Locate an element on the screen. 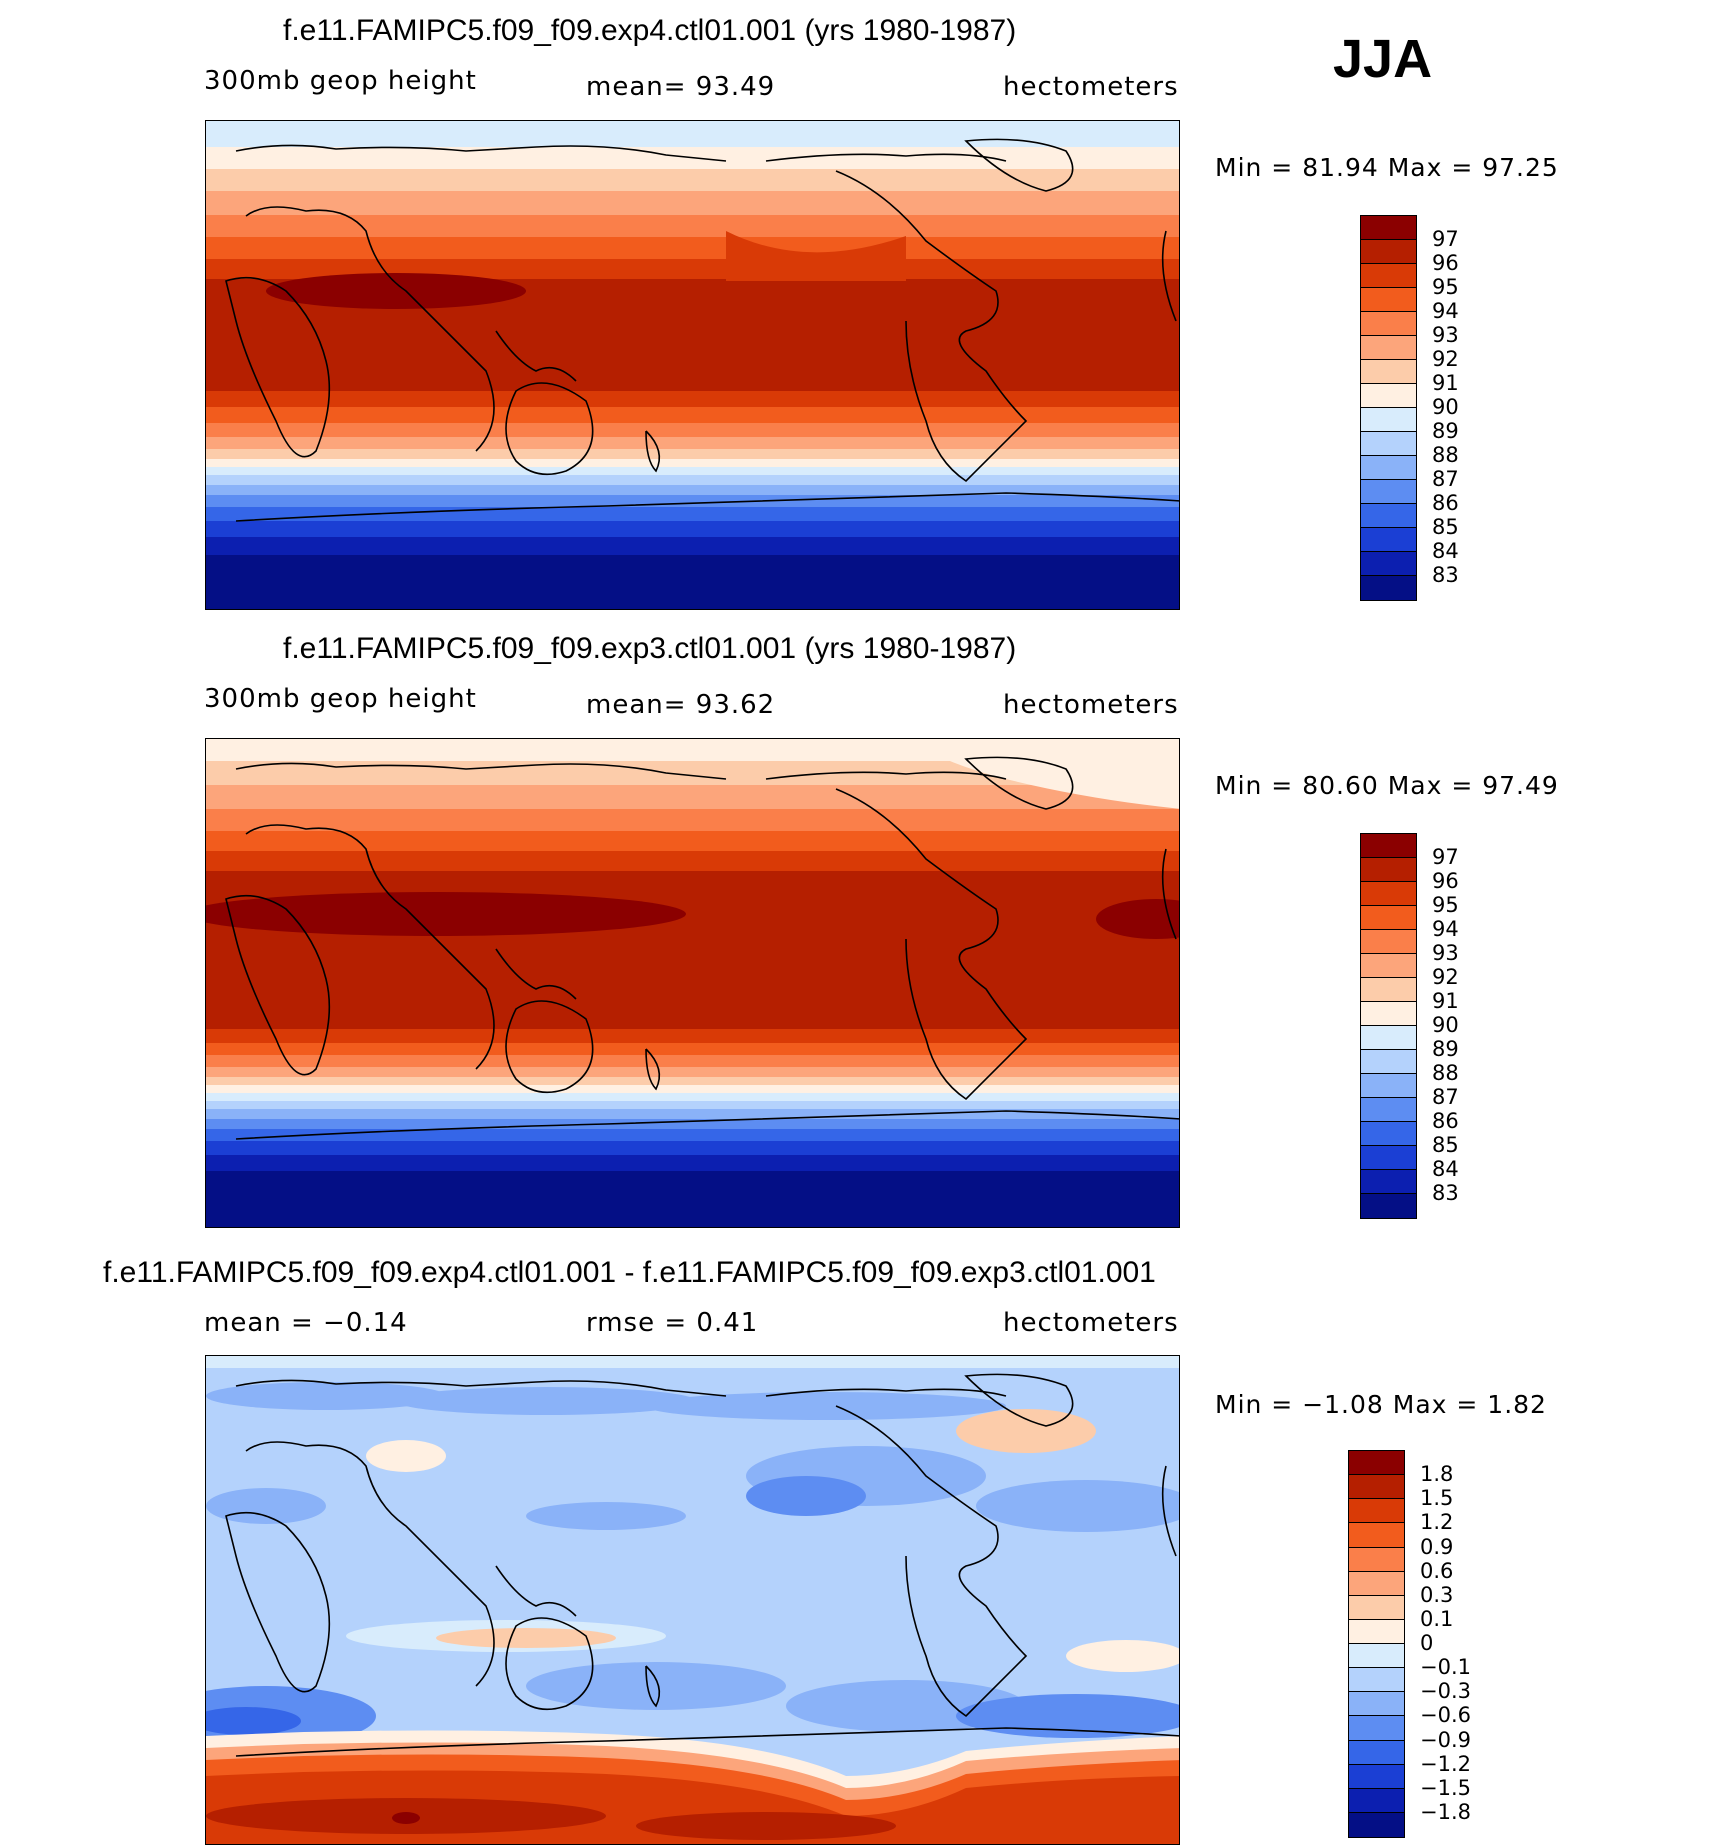 The height and width of the screenshot is (1847, 1710). panel3-colorbar-label-14: −1.8 is located at coordinates (1445, 1811).